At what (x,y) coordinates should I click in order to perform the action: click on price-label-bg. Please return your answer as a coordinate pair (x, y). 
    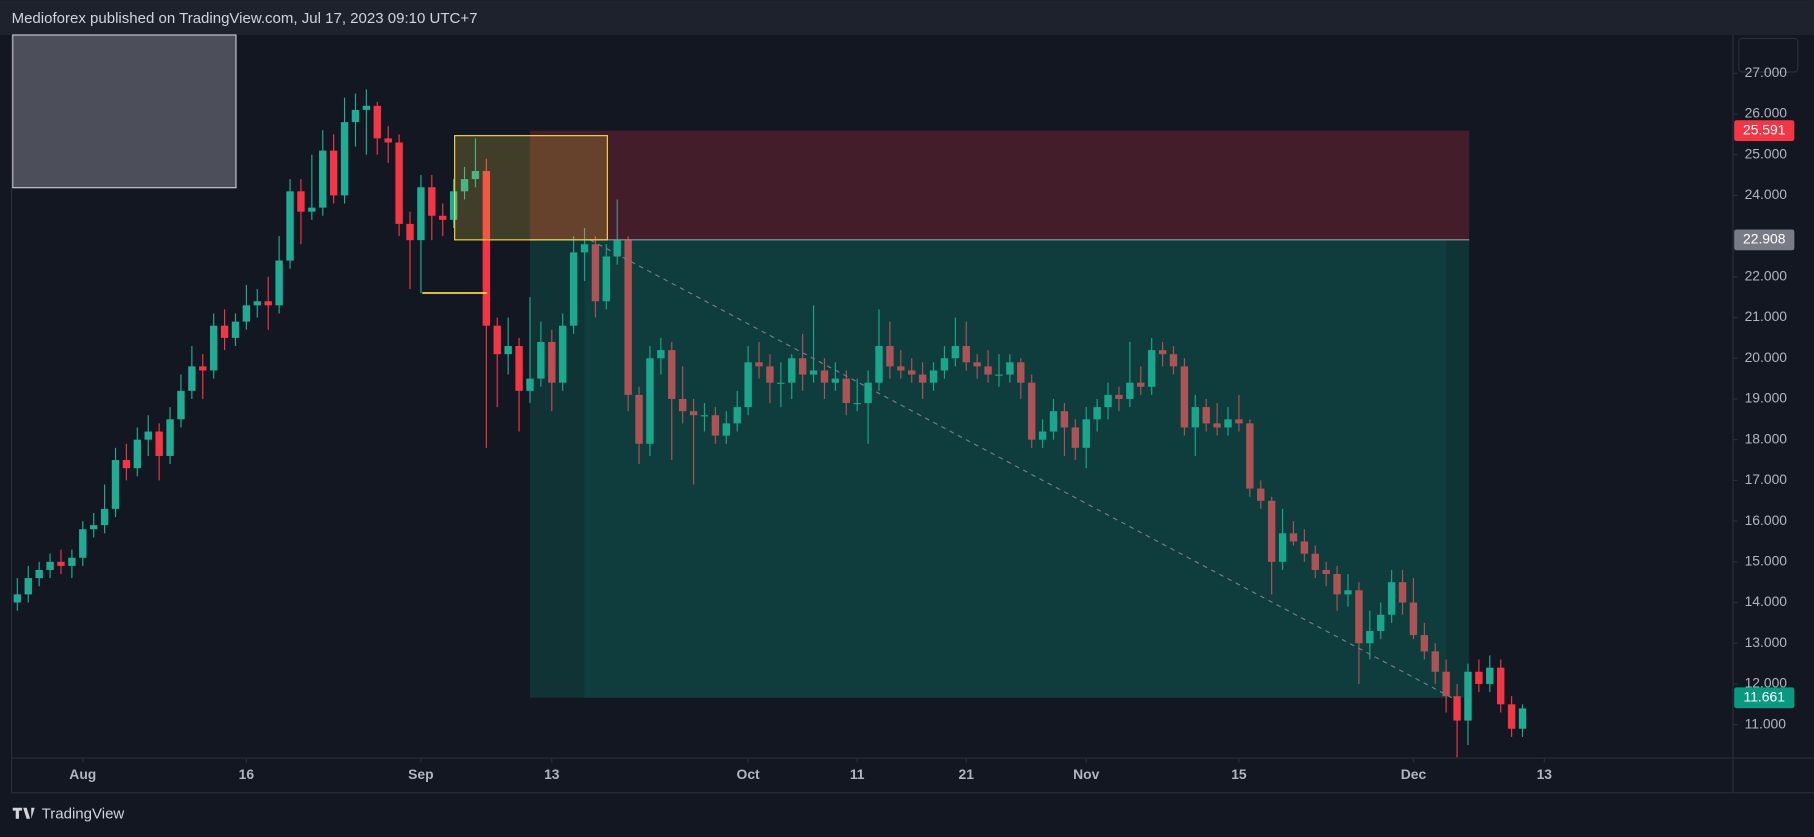
    Looking at the image, I should click on (1764, 240).